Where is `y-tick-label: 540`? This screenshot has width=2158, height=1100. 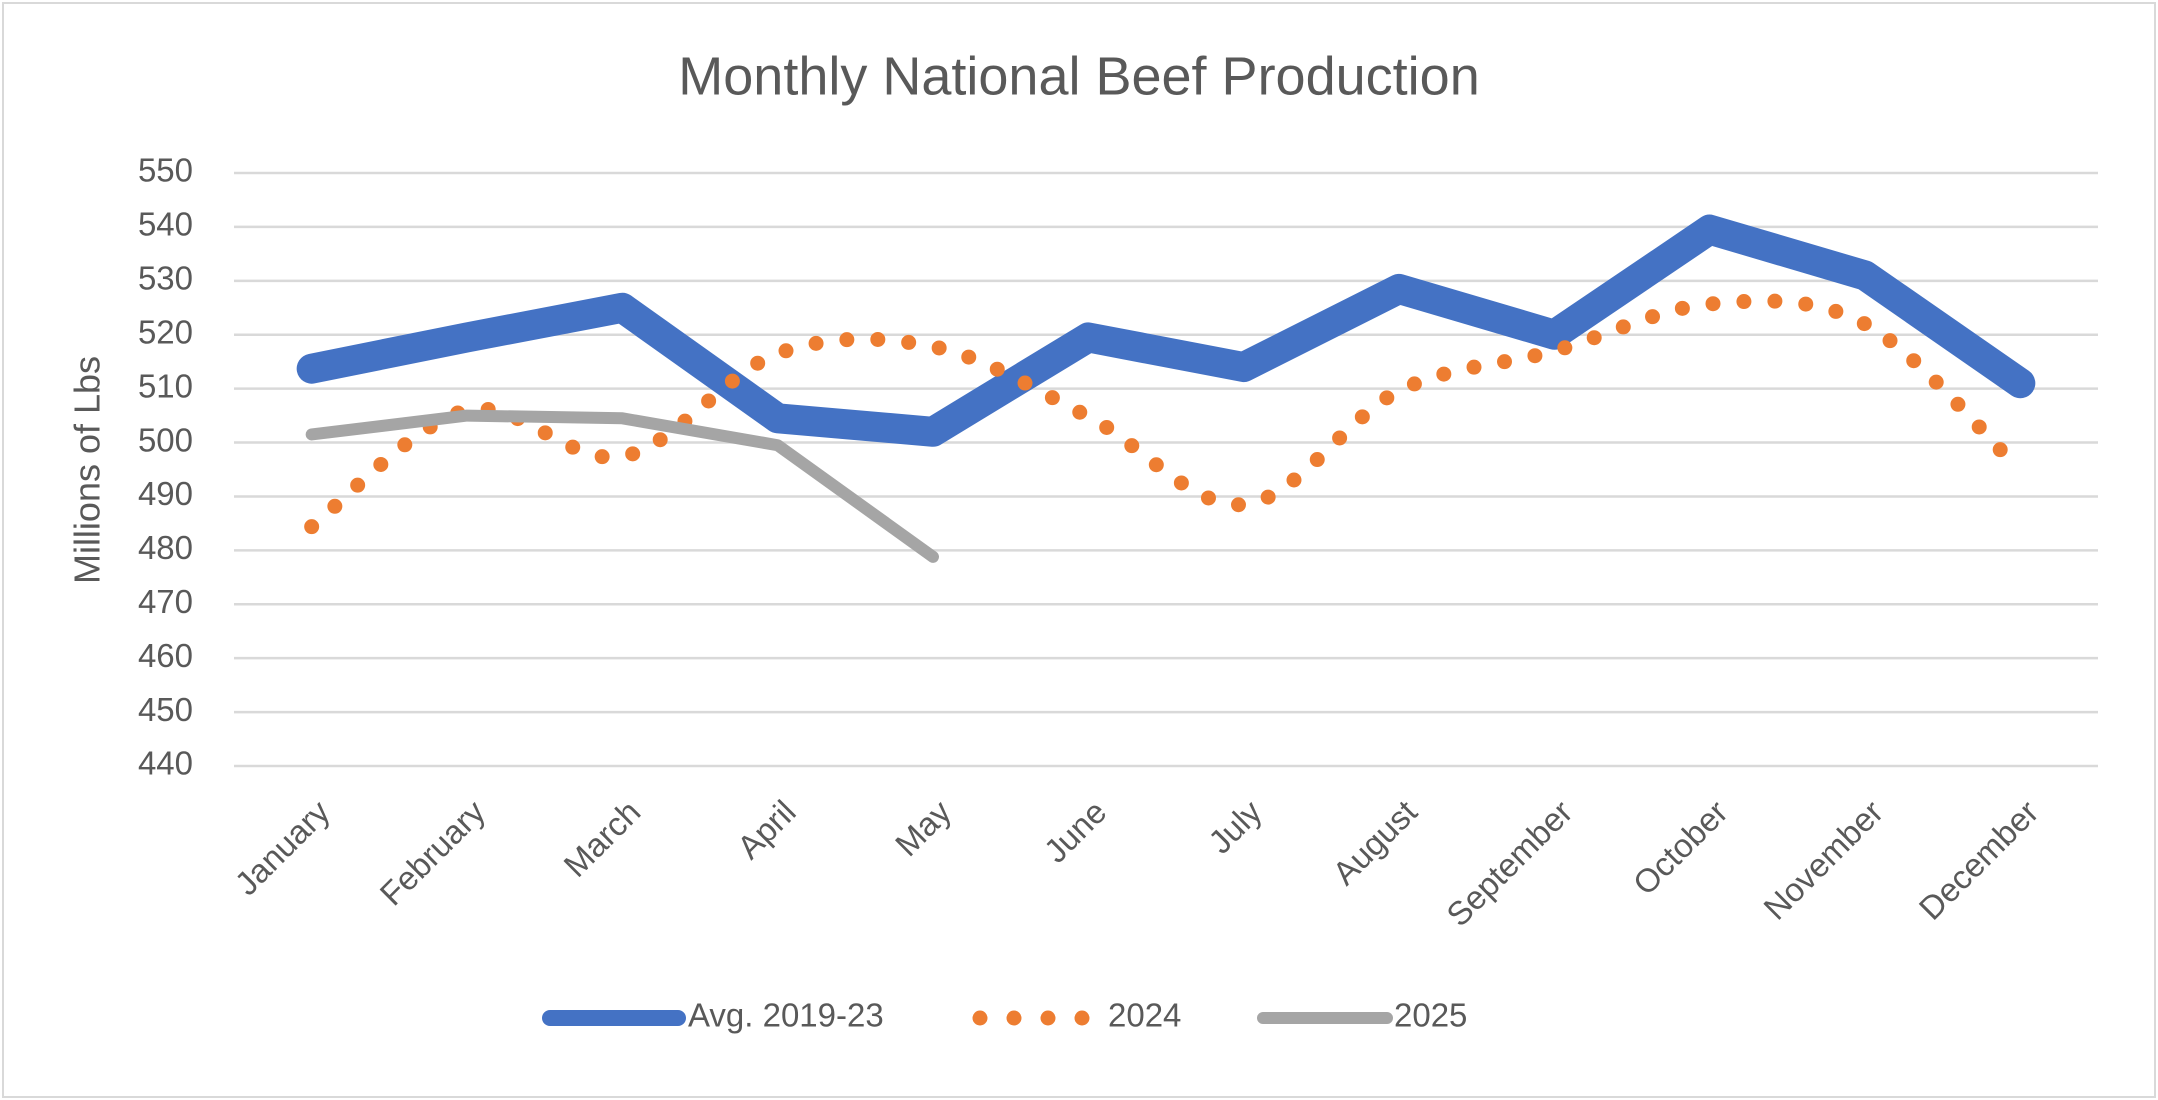 y-tick-label: 540 is located at coordinates (165, 224).